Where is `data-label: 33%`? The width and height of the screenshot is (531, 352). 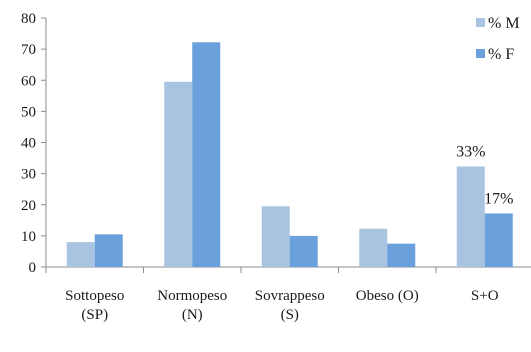
data-label: 33% is located at coordinates (470, 151).